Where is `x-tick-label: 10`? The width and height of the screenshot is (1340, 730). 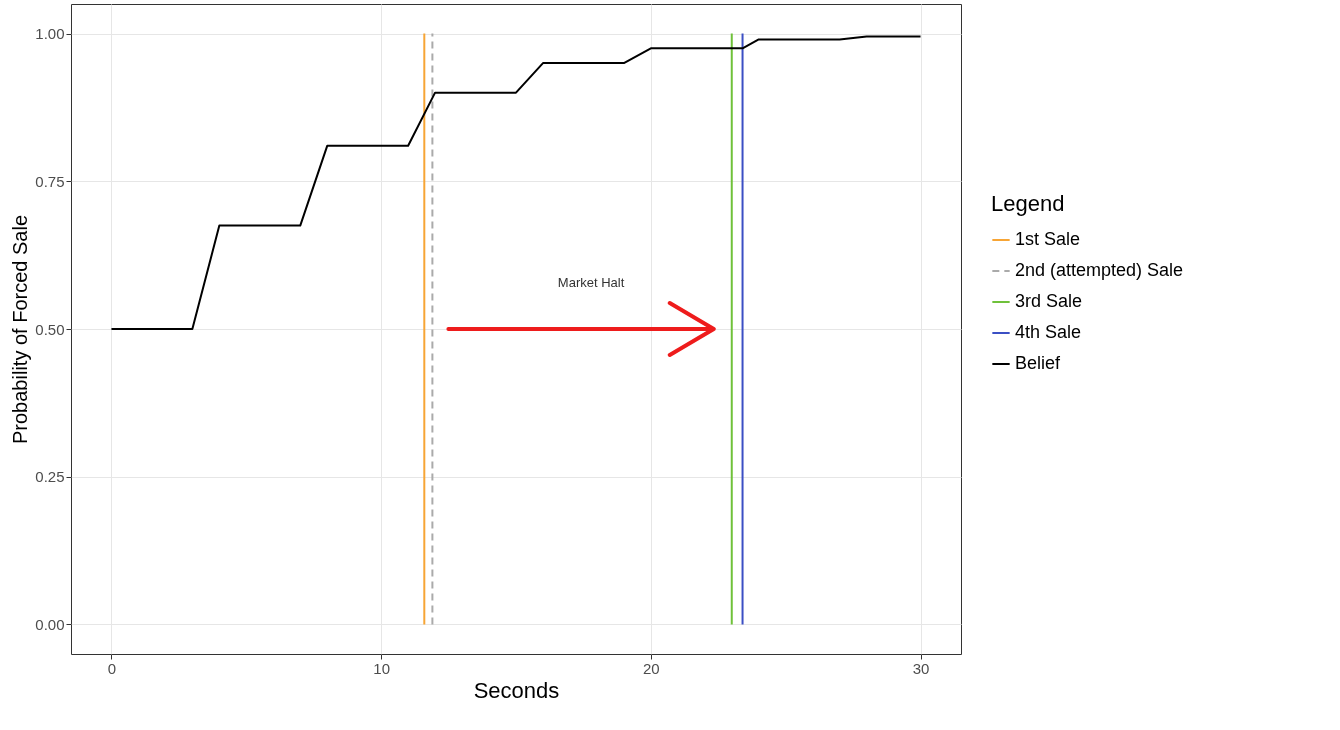 x-tick-label: 10 is located at coordinates (381, 668).